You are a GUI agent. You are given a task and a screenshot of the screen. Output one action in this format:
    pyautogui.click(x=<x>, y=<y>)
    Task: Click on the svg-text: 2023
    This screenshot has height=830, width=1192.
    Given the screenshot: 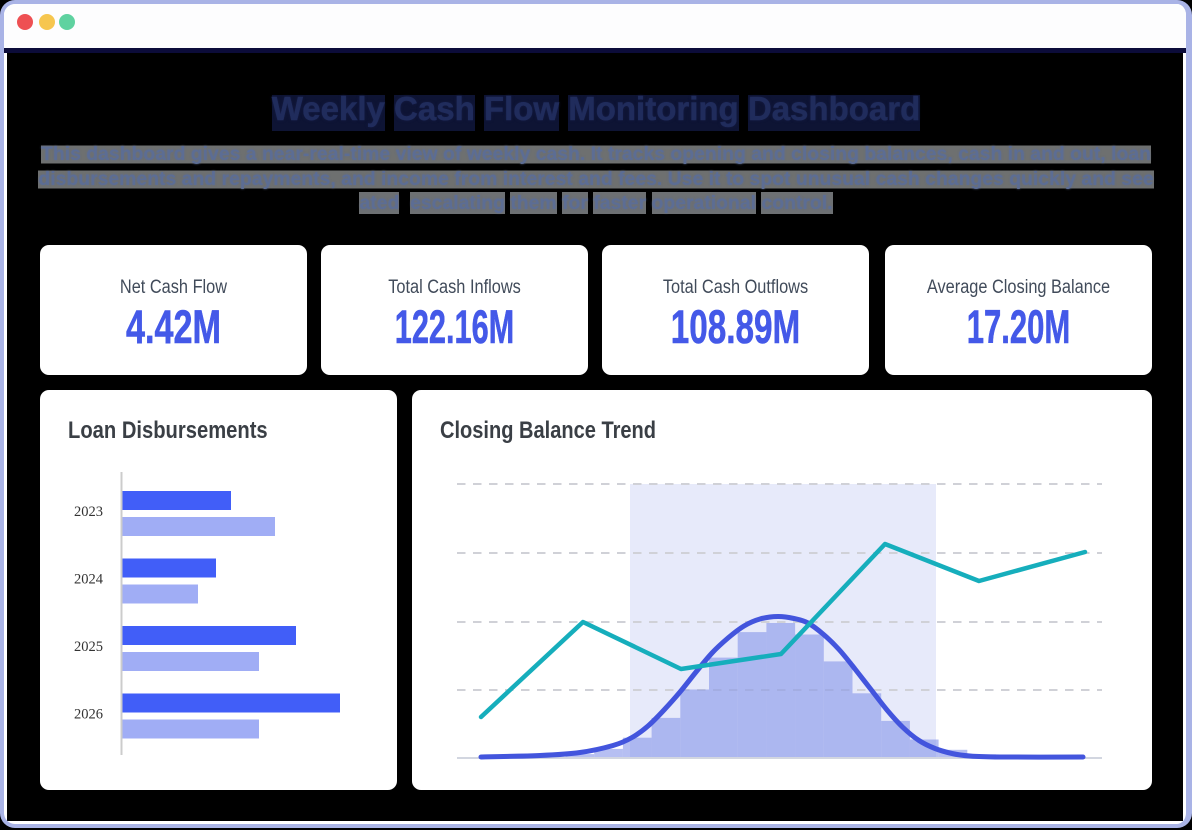 What is the action you would take?
    pyautogui.click(x=88, y=512)
    